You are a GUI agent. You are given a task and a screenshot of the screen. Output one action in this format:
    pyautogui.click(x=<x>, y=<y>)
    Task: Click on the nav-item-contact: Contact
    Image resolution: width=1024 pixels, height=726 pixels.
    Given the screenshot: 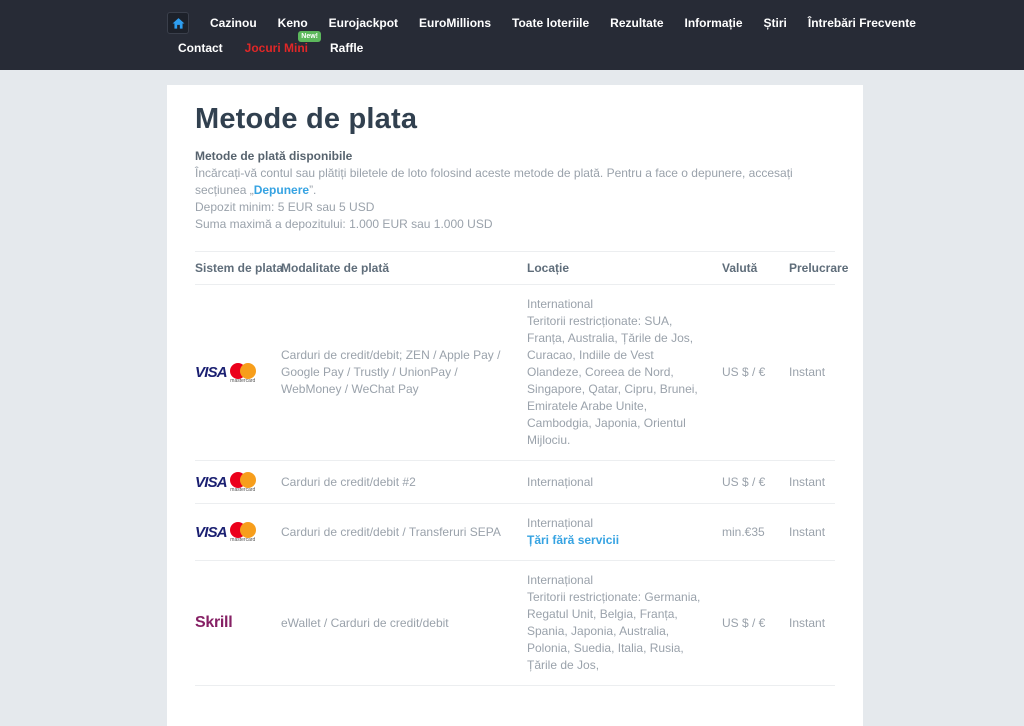 What is the action you would take?
    pyautogui.click(x=200, y=48)
    